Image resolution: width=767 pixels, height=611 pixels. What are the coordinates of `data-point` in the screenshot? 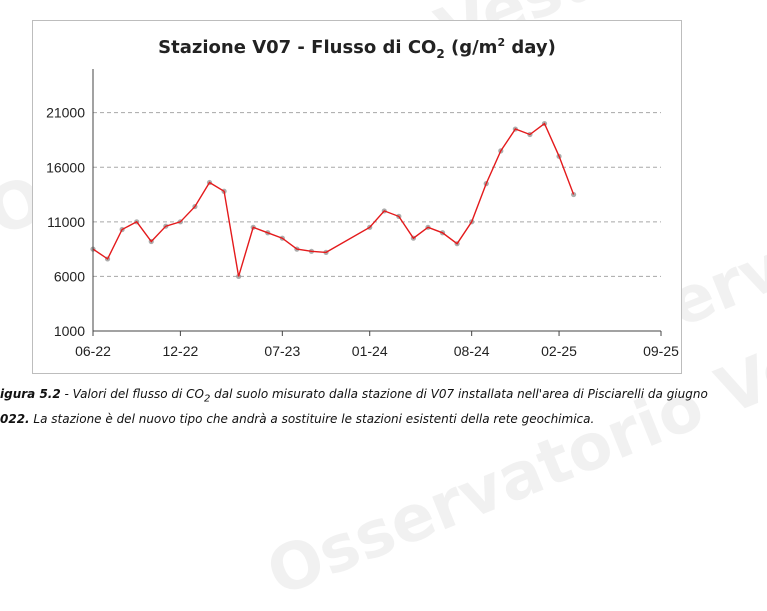 It's located at (574, 194).